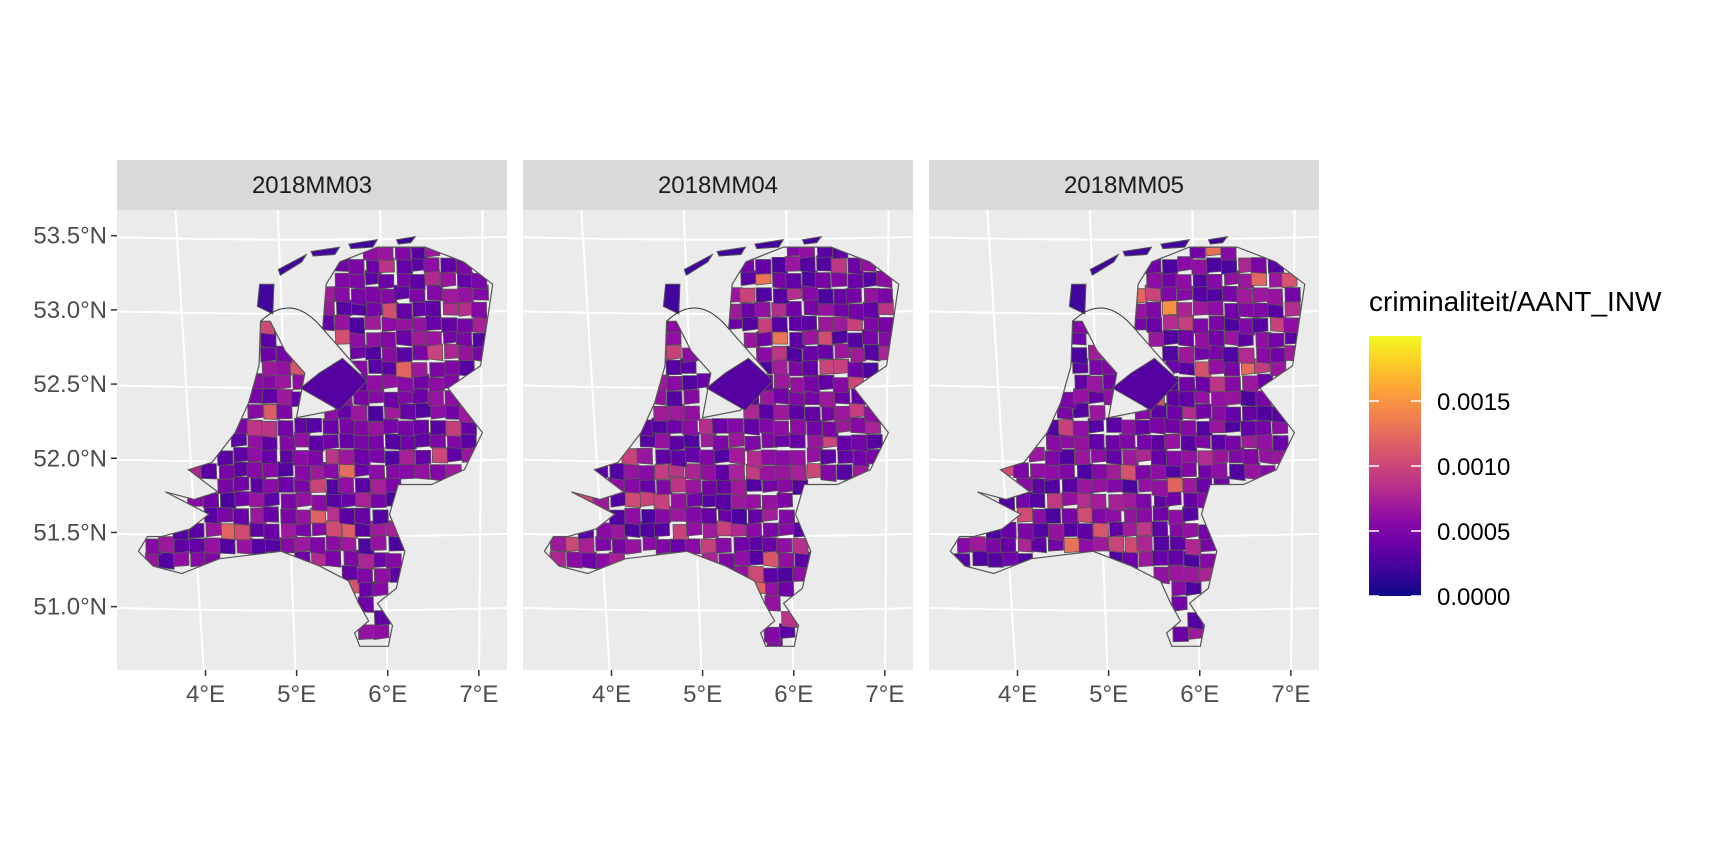 This screenshot has height=864, width=1728. What do you see at coordinates (884, 694) in the screenshot?
I see `x-tick-label: 7°E` at bounding box center [884, 694].